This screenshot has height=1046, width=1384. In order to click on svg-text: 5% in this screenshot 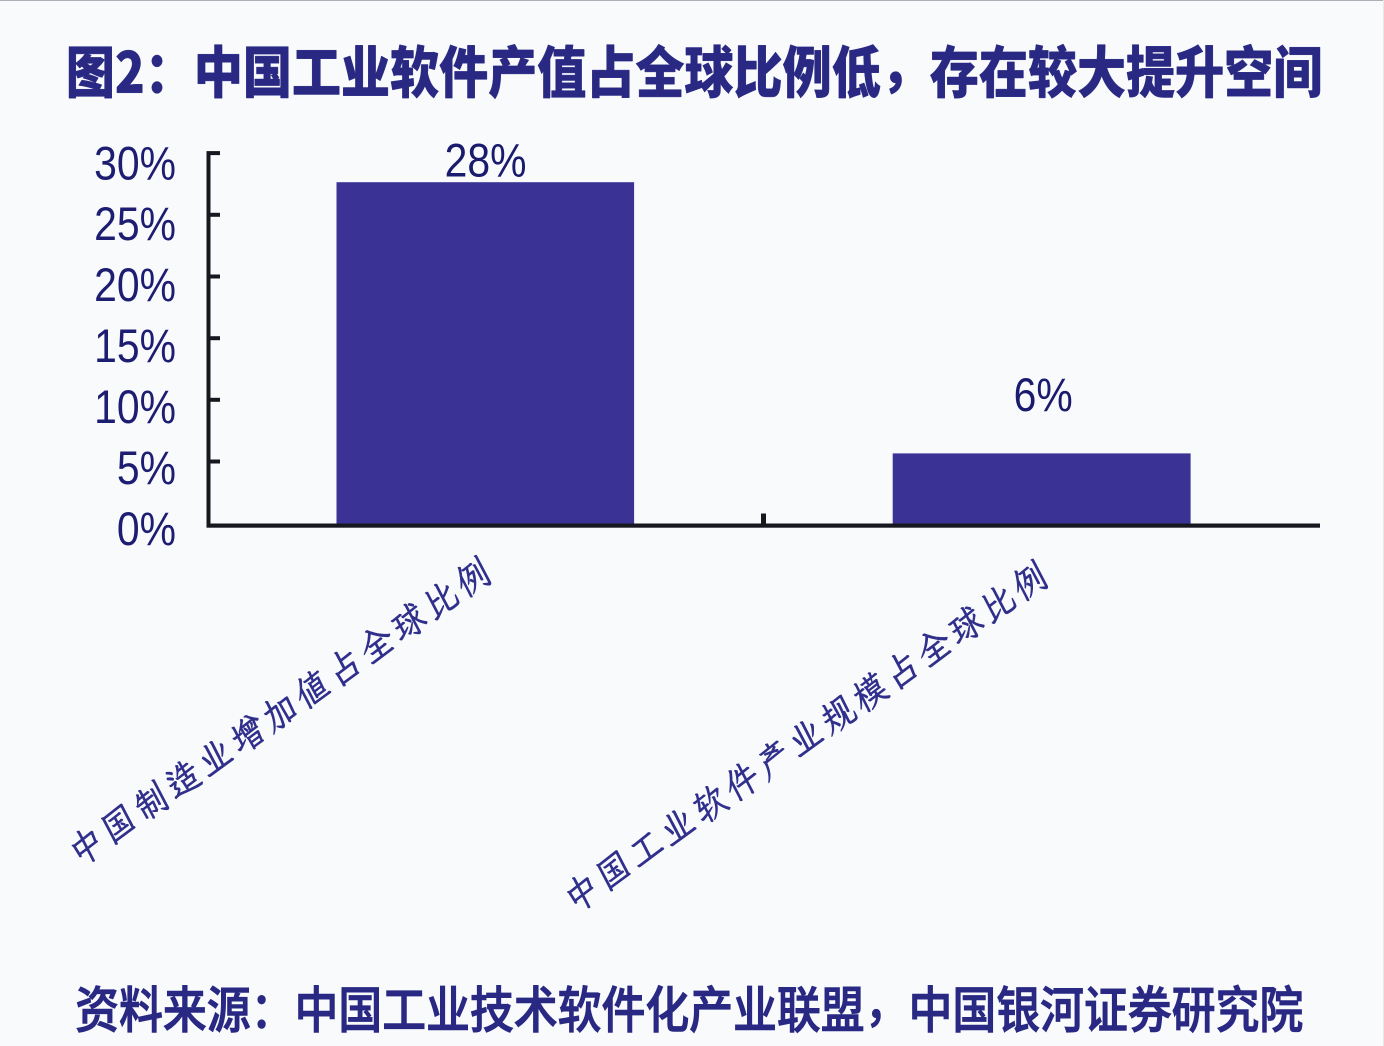, I will do `click(146, 468)`.